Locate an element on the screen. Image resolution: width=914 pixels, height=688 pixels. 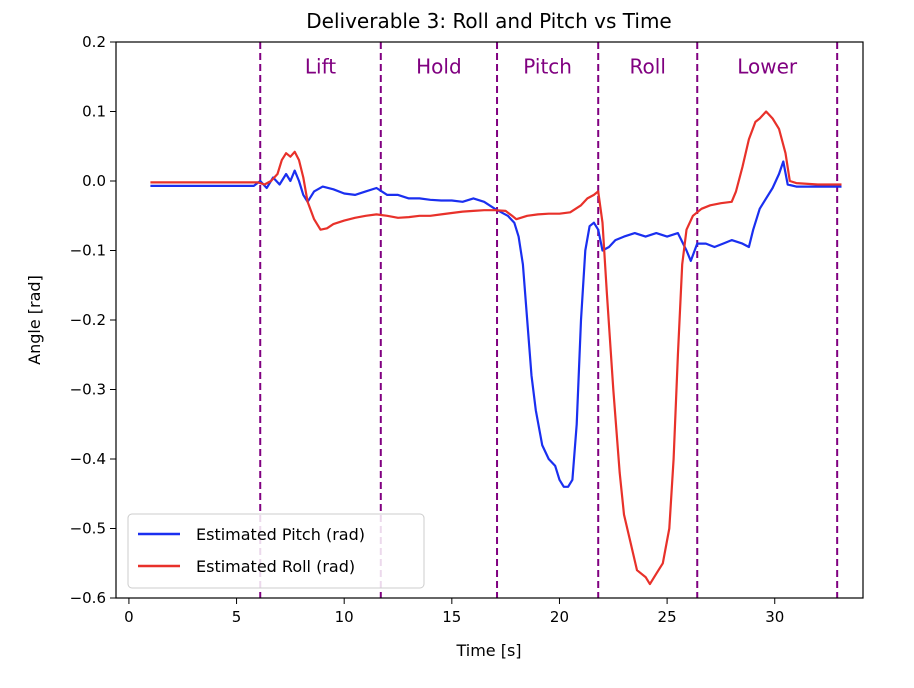
legend-entry-label: Estimated Pitch (rad) is located at coordinates (280, 534).